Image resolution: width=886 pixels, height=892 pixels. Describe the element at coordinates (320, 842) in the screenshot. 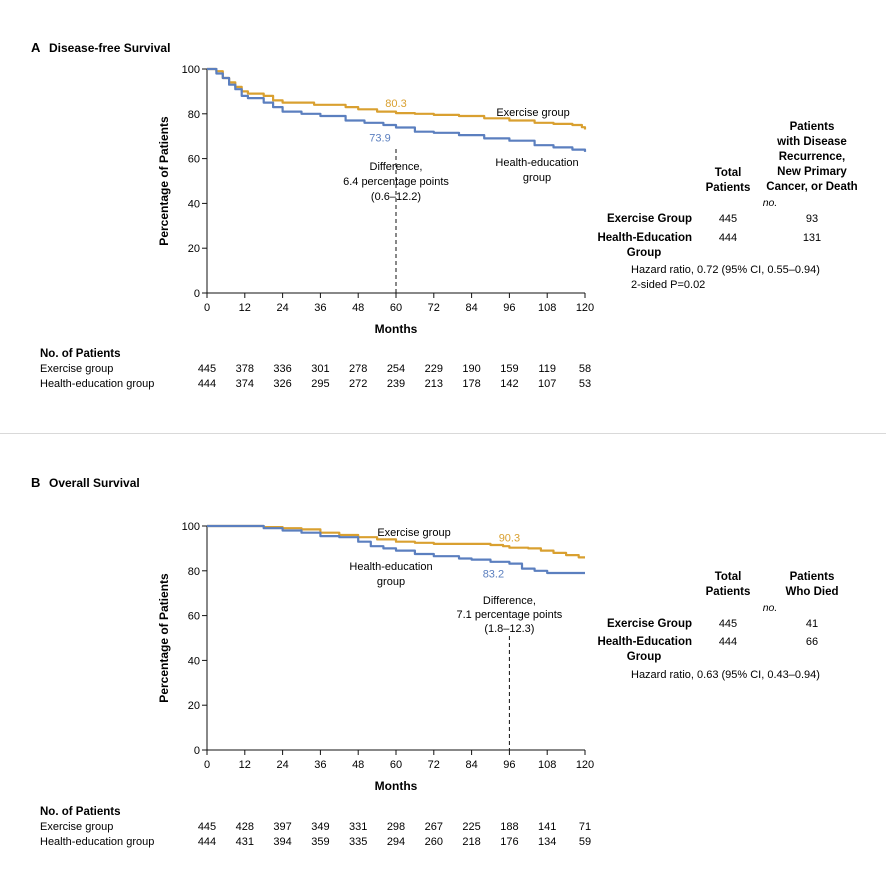

I see `risk-table-cell: 359` at that location.